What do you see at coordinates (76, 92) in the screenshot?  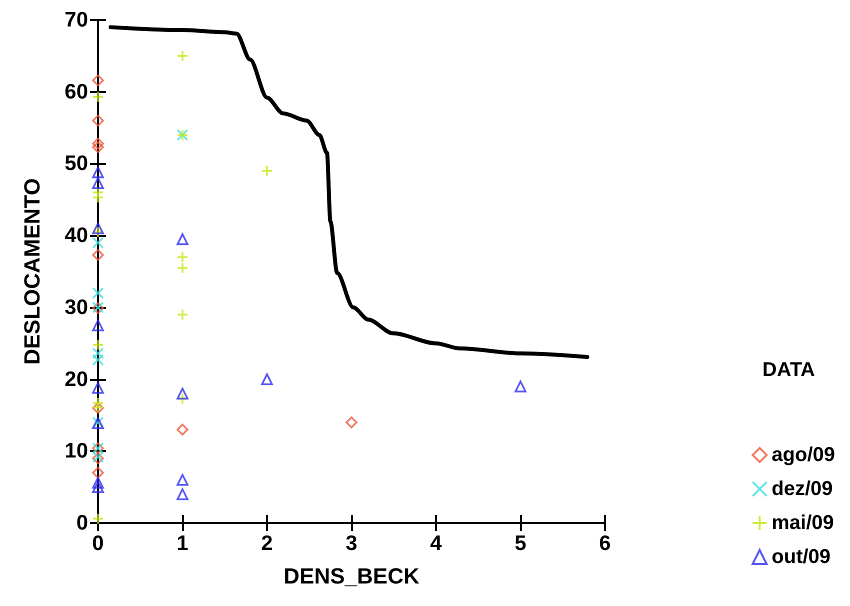 I see `y-tick-label: 60` at bounding box center [76, 92].